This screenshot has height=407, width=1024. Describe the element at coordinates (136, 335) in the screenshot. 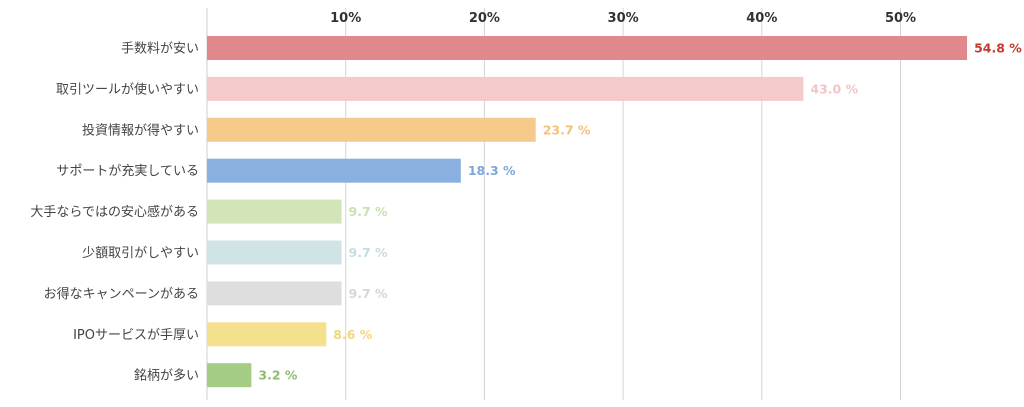

I see `category-label: IPOサービスが手厚い` at that location.